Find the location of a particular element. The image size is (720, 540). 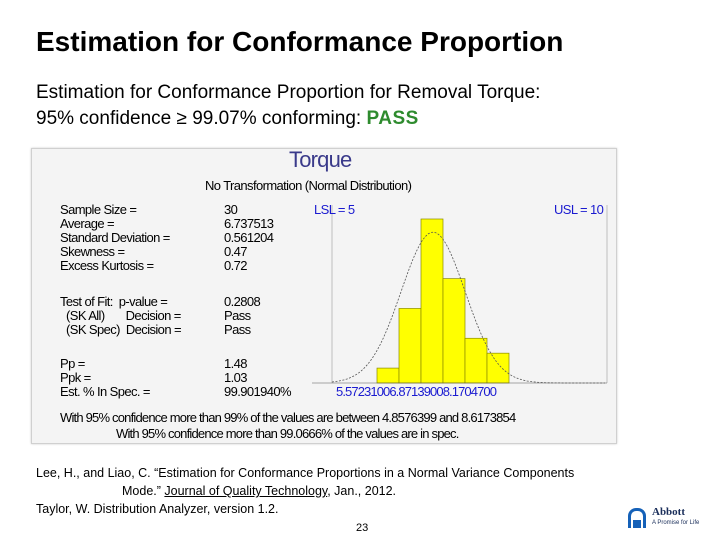

logo-name: Abbott is located at coordinates (669, 512).